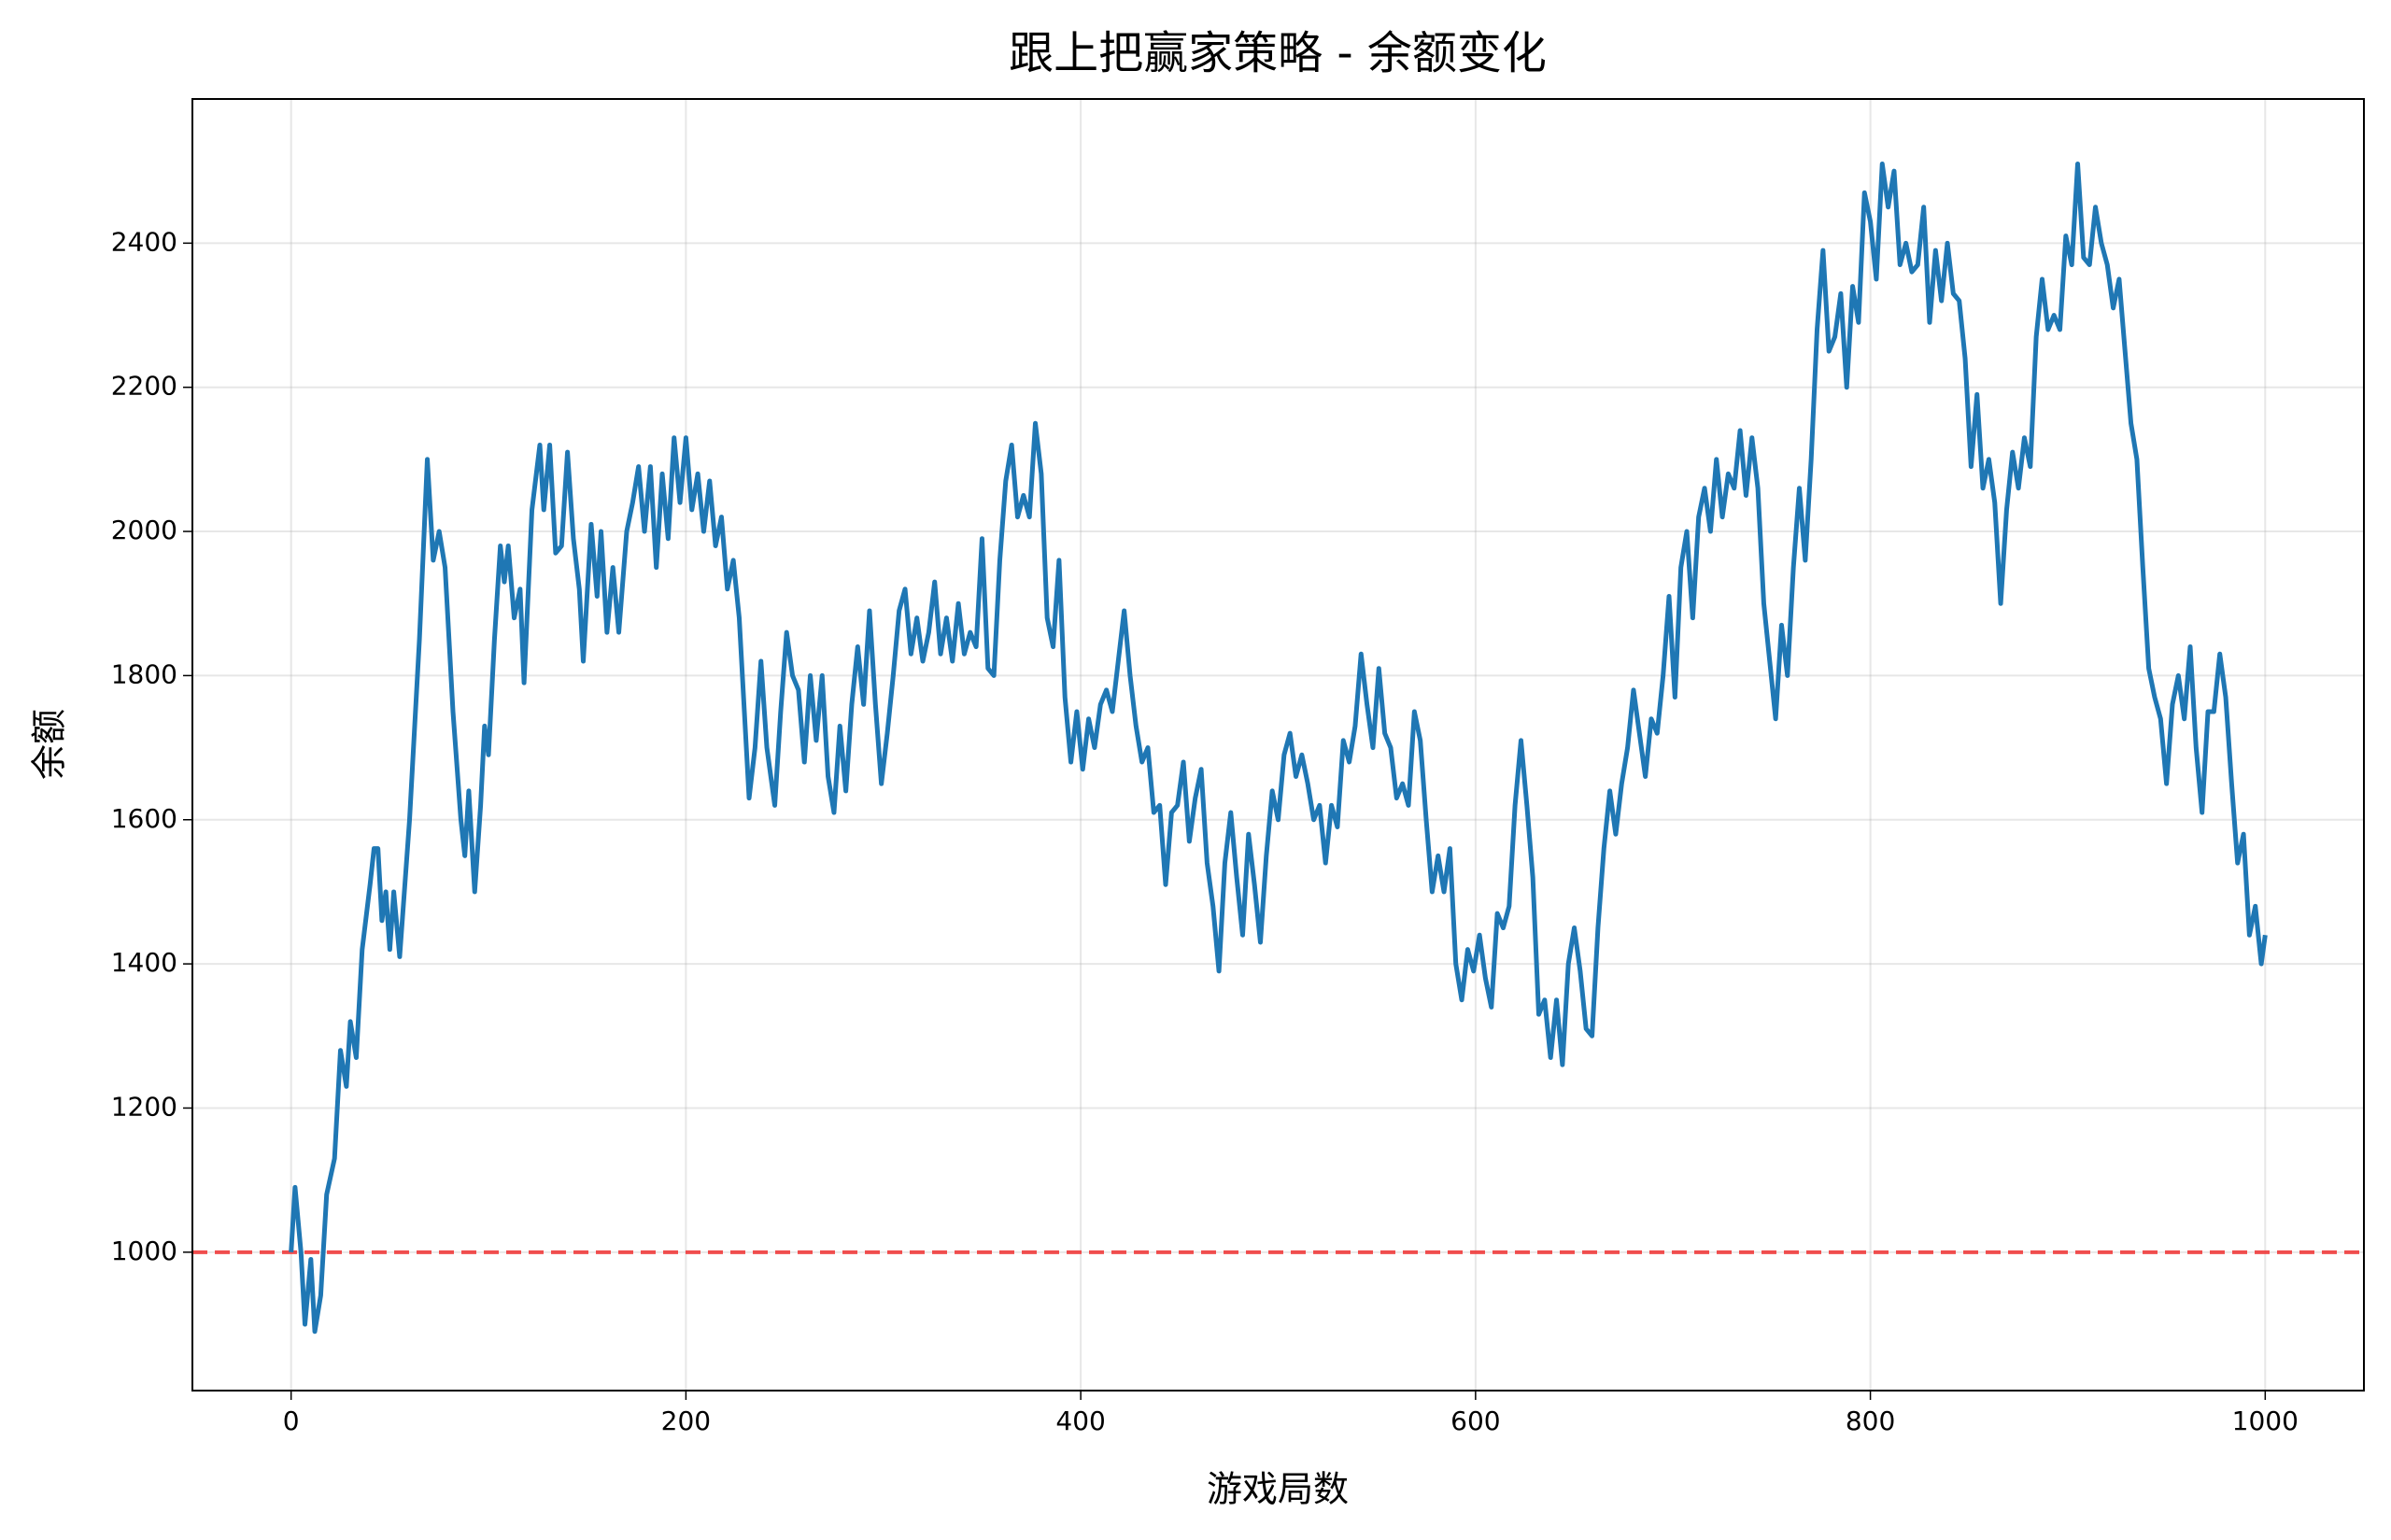 Image resolution: width=2391 pixels, height=1540 pixels. I want to click on y-tick-label: 1000, so click(144, 1251).